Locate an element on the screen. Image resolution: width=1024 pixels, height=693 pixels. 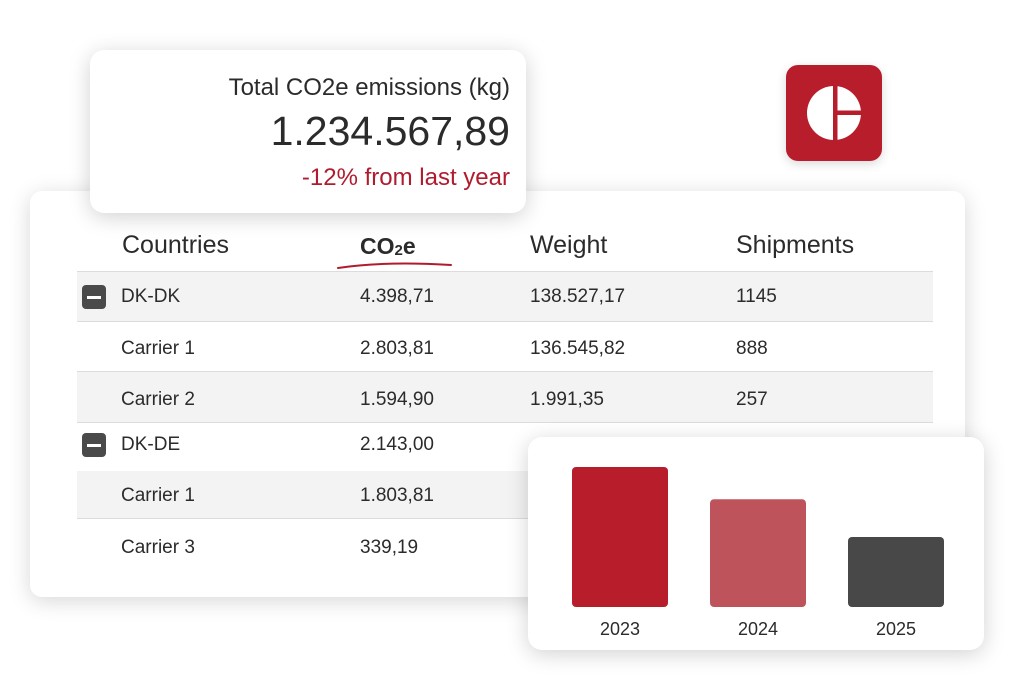
row-co2e: 1.594,90 is located at coordinates (397, 399).